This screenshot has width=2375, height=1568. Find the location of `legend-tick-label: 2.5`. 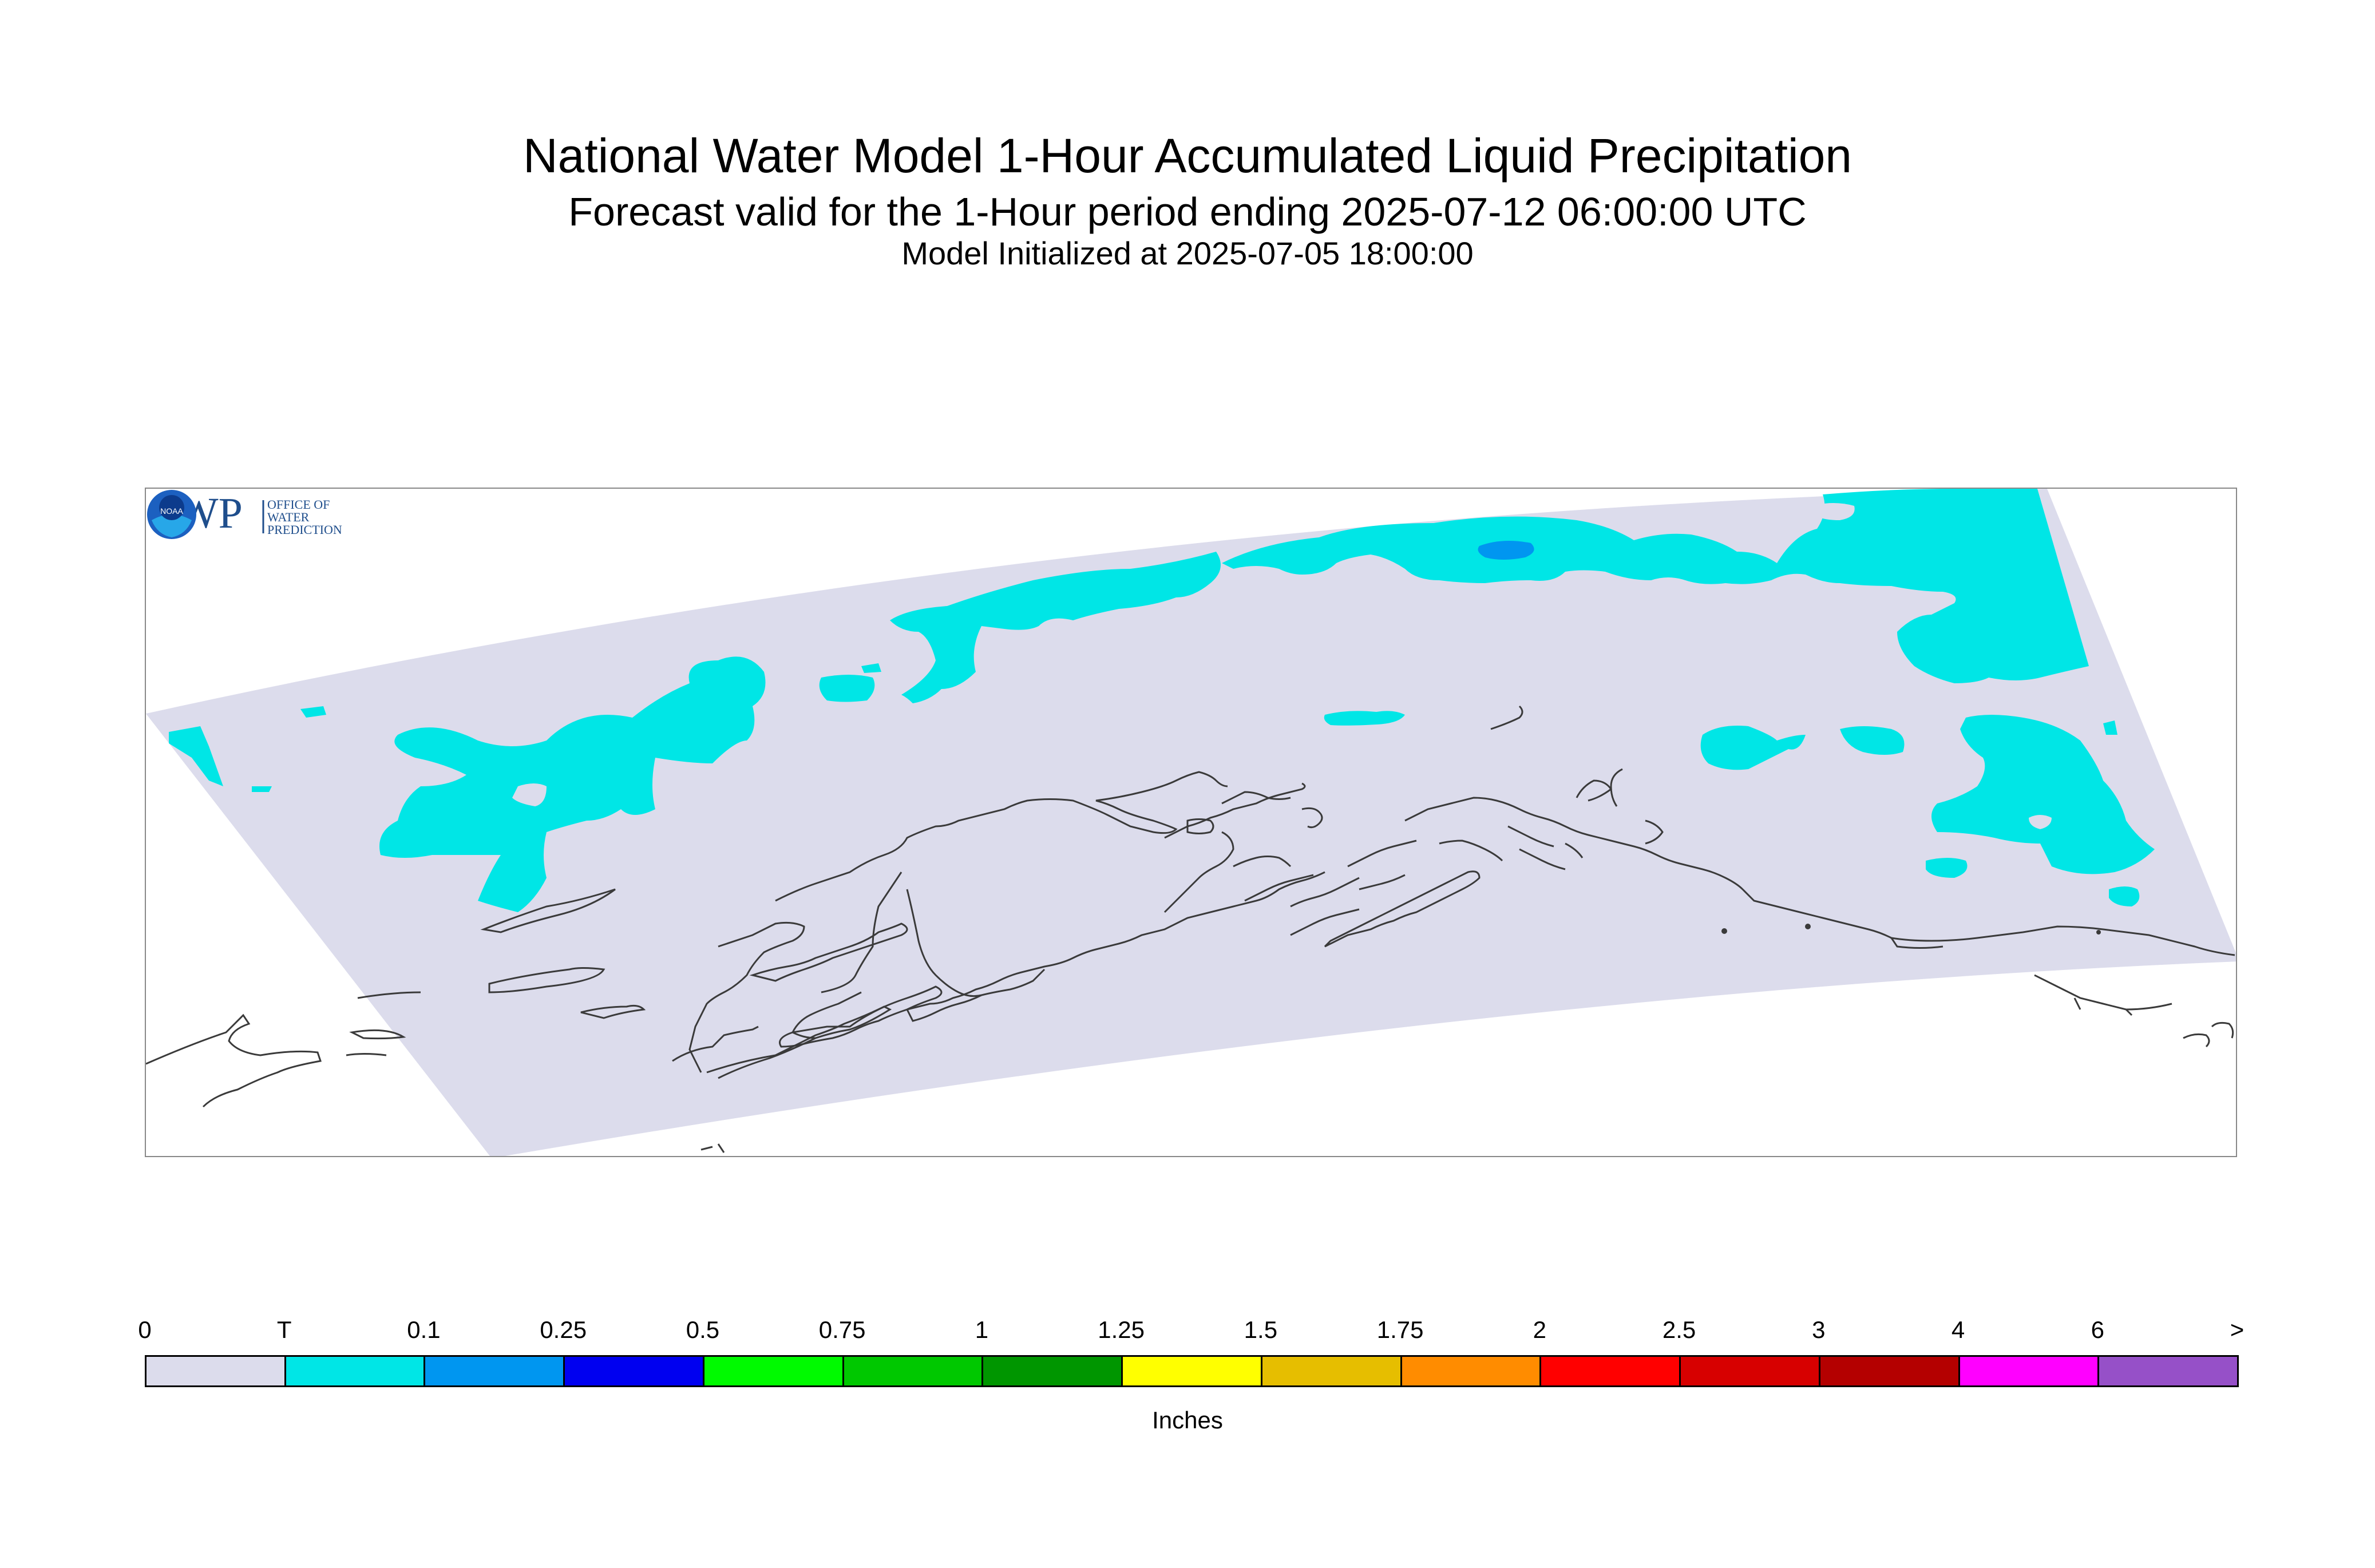

legend-tick-label: 2.5 is located at coordinates (1679, 1329).